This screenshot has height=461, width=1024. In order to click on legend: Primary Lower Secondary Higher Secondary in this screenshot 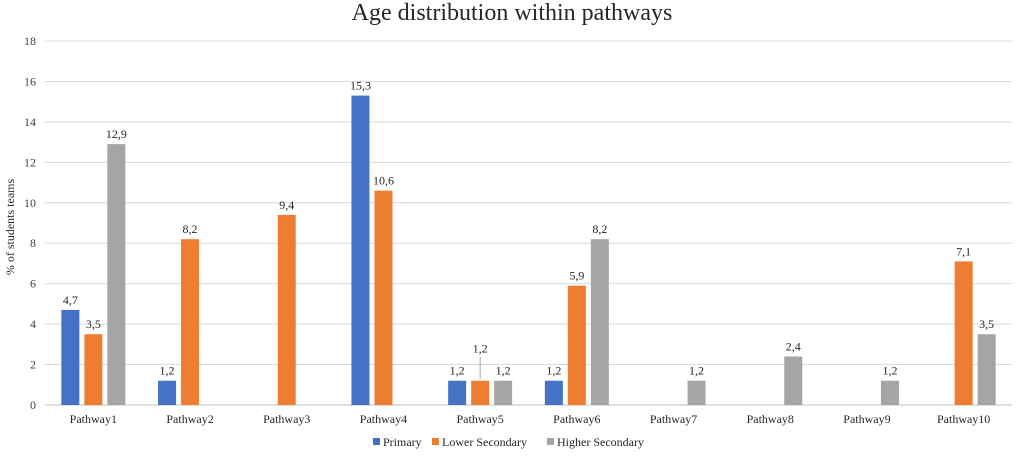, I will do `click(508, 442)`.